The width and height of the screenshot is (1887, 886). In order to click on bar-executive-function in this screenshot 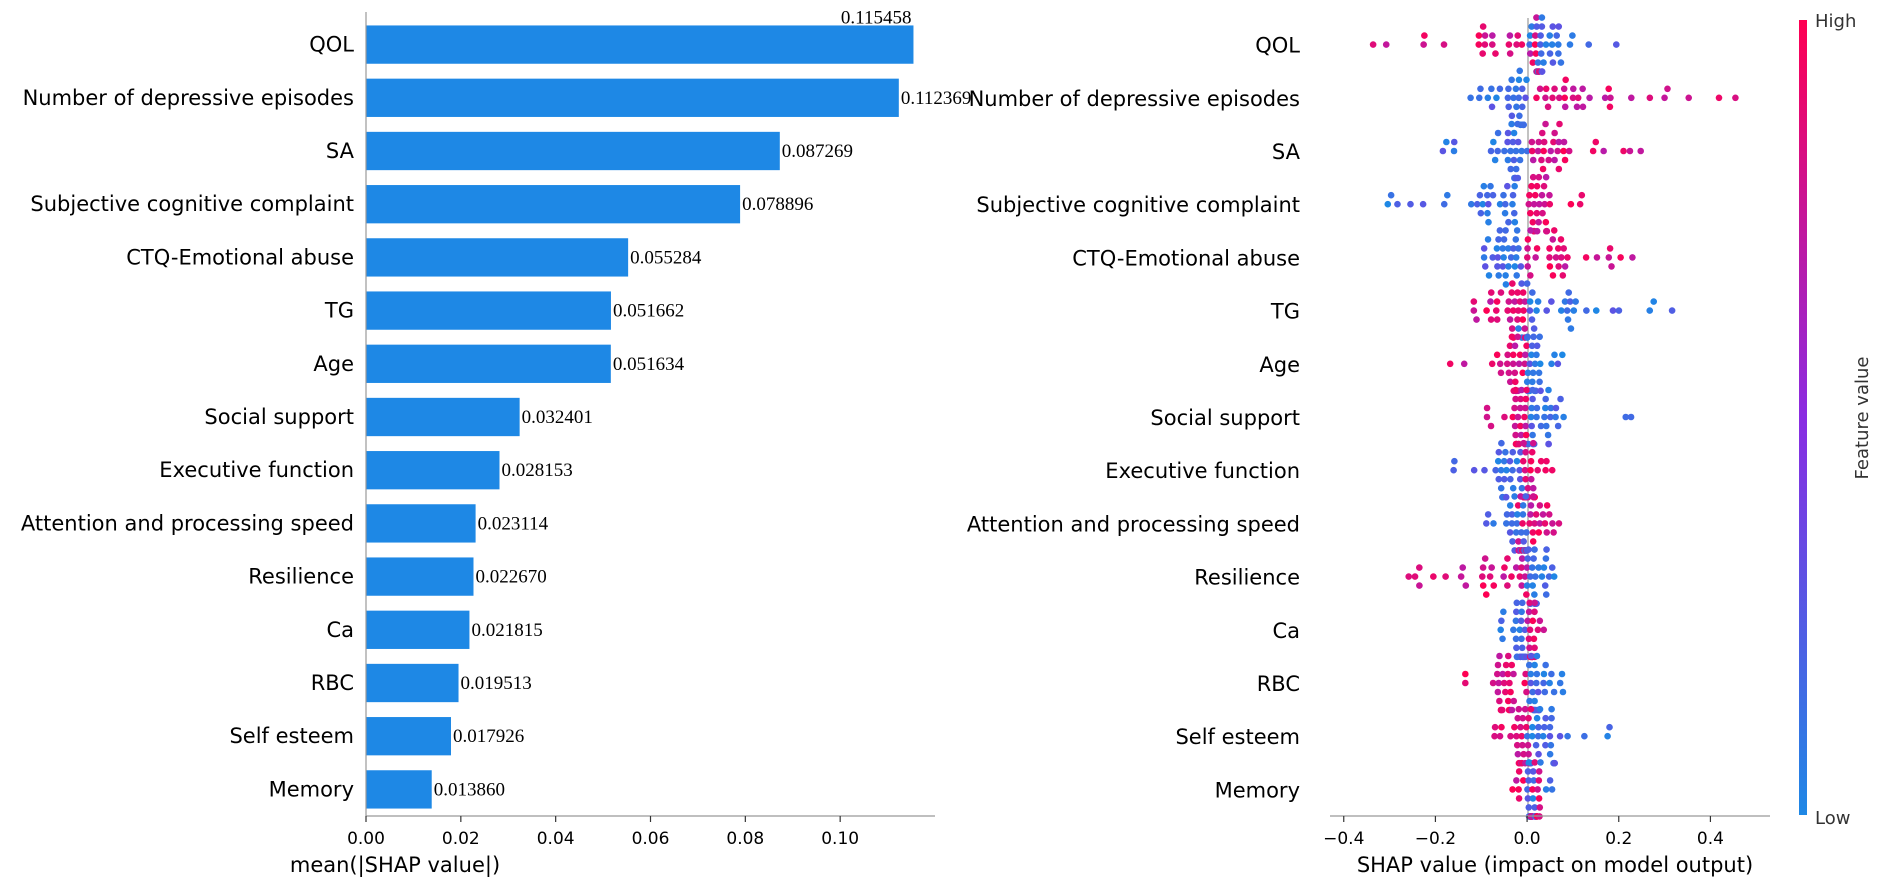, I will do `click(433, 470)`.